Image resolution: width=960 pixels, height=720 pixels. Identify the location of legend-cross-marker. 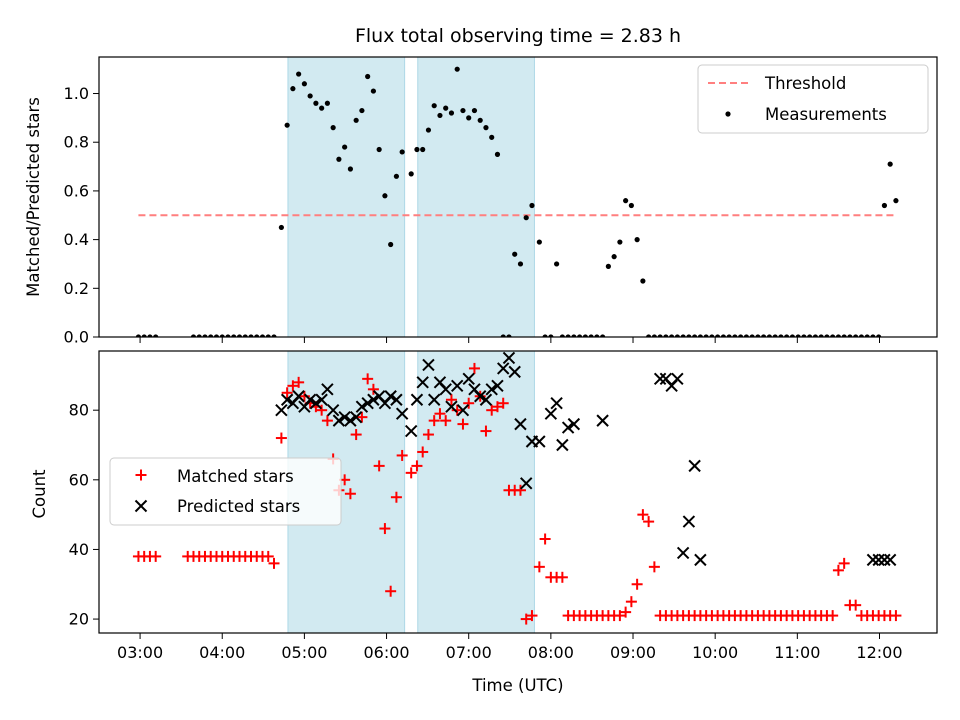
(141, 506).